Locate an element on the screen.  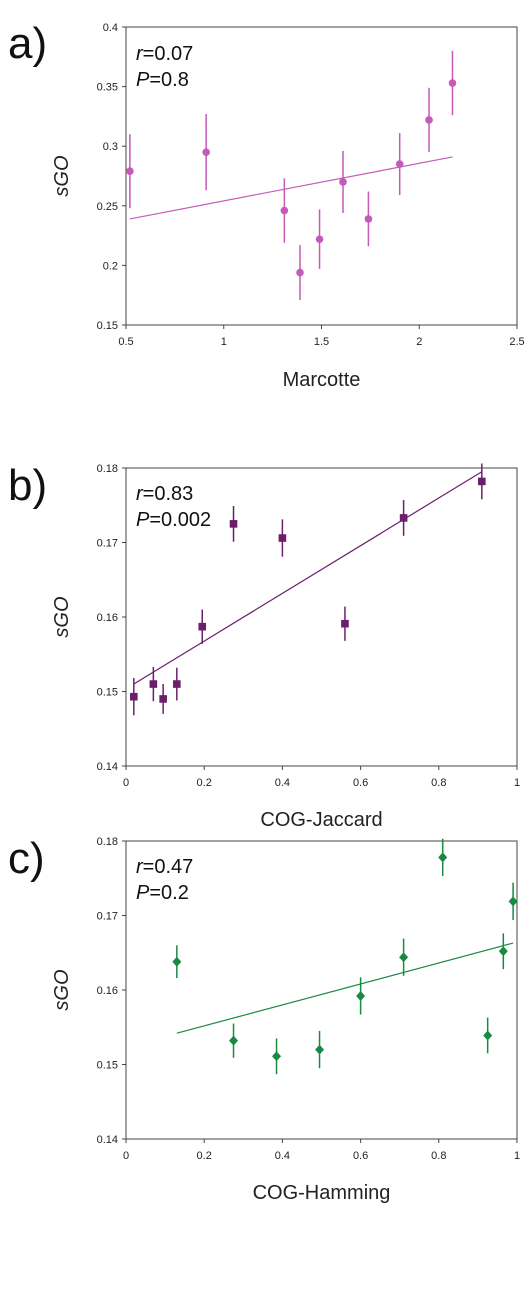
y-tick-label: 0.2 is located at coordinates (110, 266).